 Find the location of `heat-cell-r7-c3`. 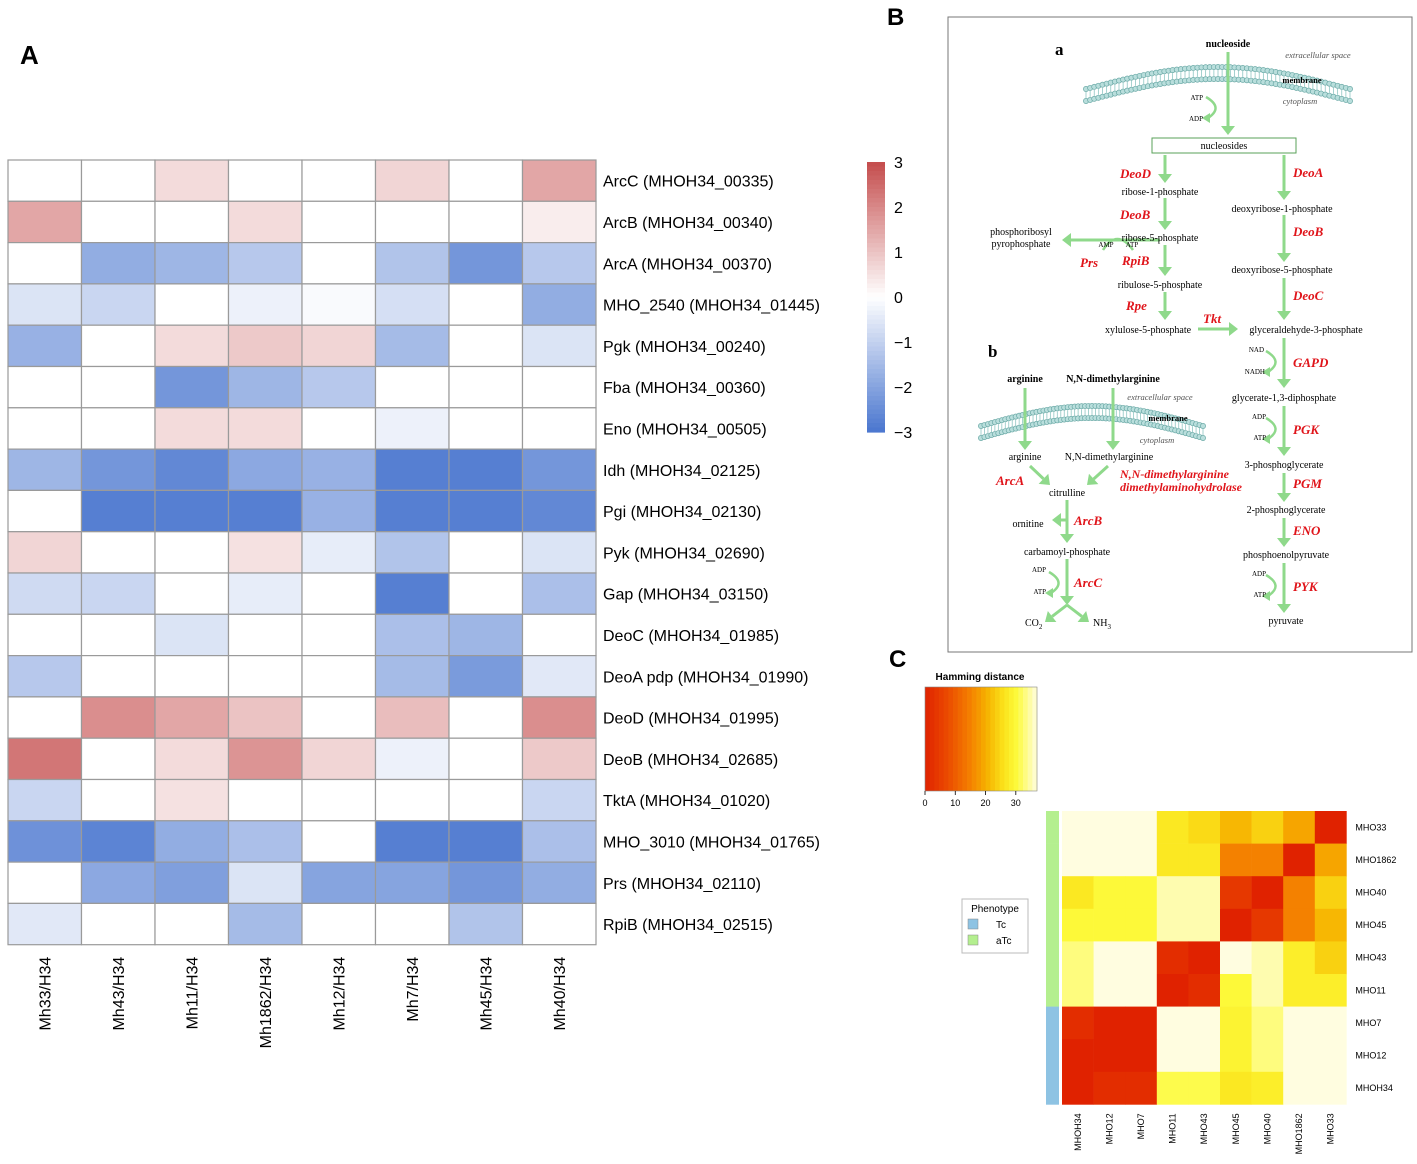

heat-cell-r7-c3 is located at coordinates (265, 470).